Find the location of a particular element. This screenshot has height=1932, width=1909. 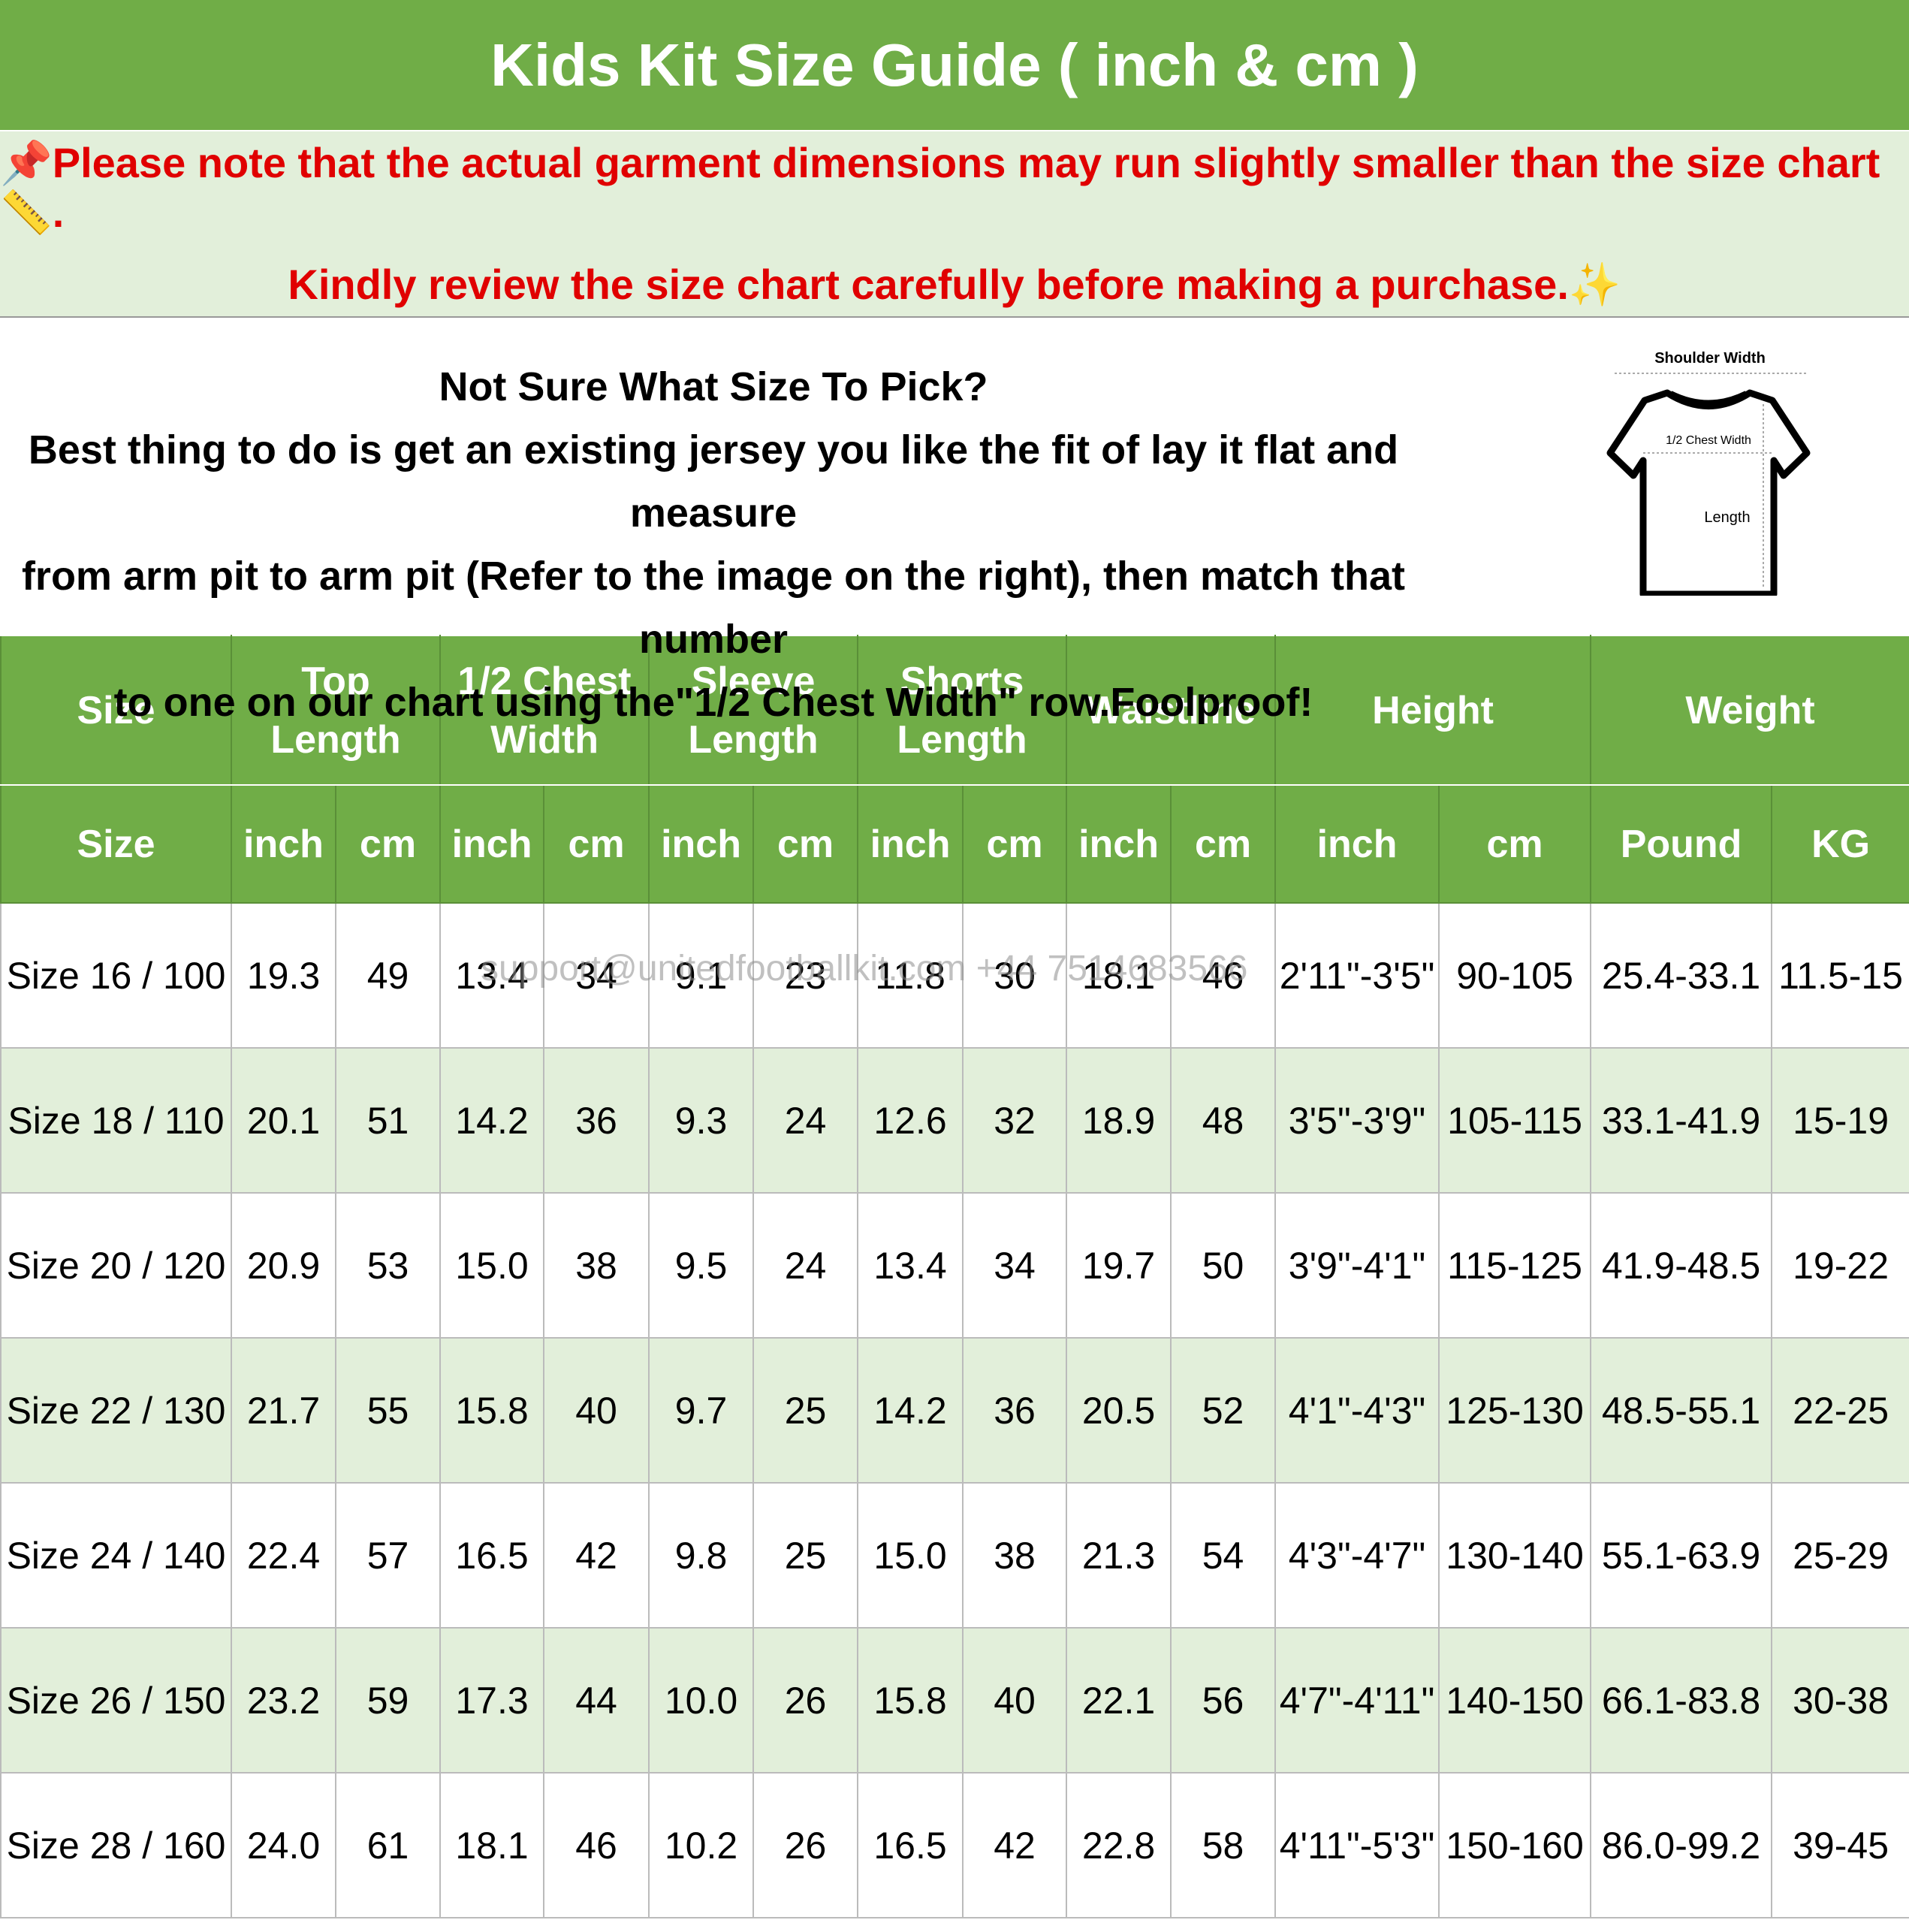

data-cell: 55.1-63.9 is located at coordinates (1681, 1555).